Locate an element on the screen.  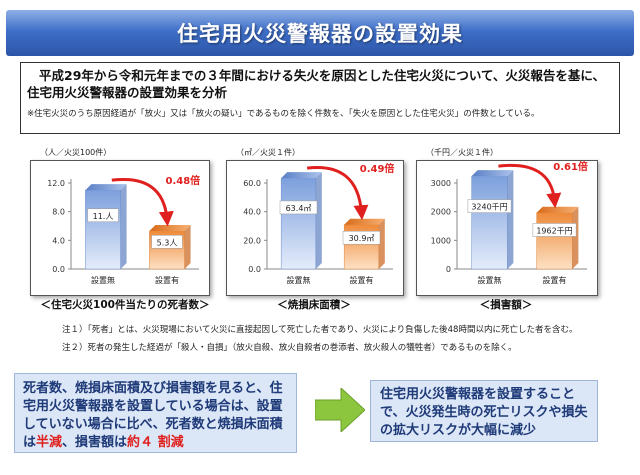
data-label: 11.人 is located at coordinates (103, 216).